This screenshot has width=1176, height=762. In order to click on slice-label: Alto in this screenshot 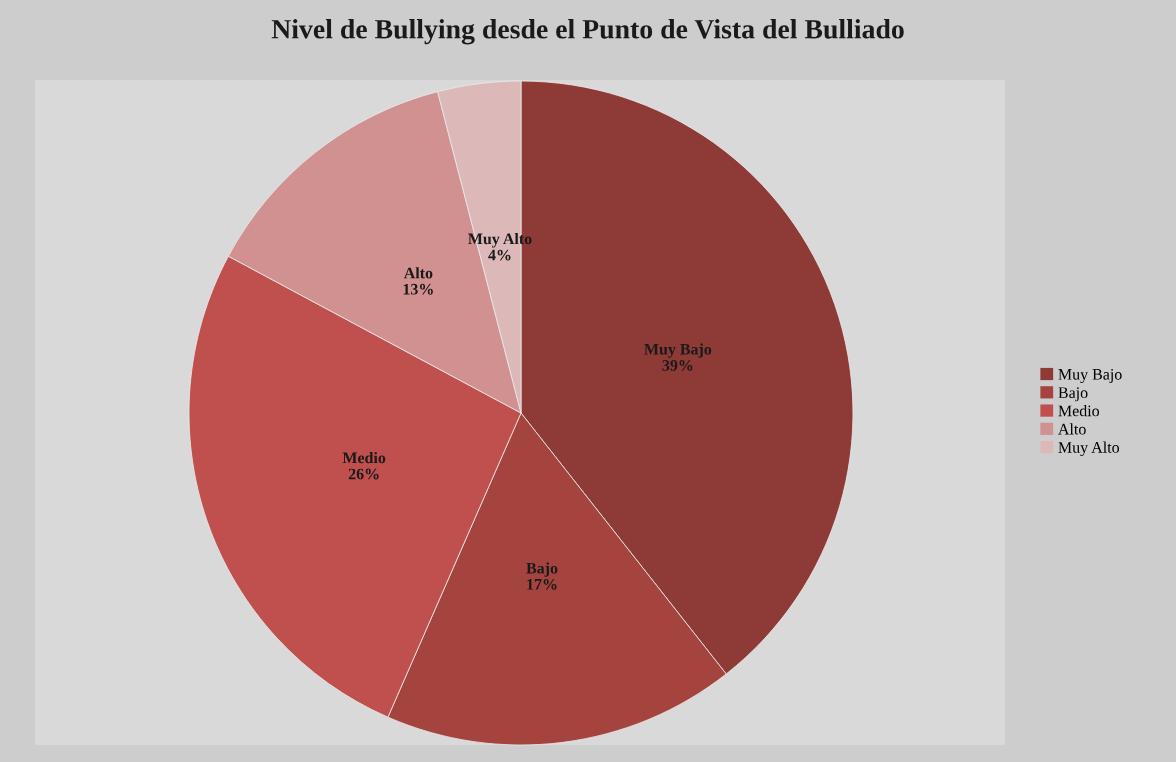, I will do `click(418, 273)`.